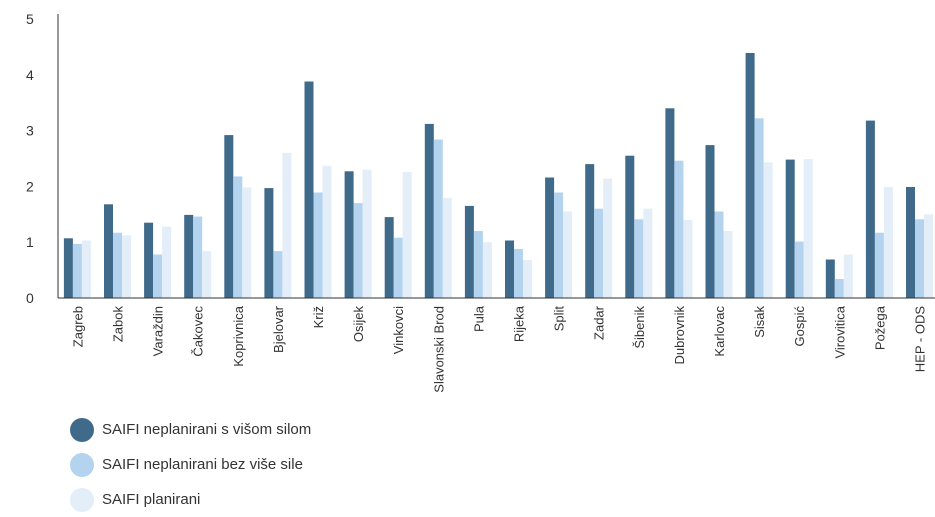 The width and height of the screenshot is (935, 517). I want to click on x-tick-label: Varaždin, so click(158, 331).